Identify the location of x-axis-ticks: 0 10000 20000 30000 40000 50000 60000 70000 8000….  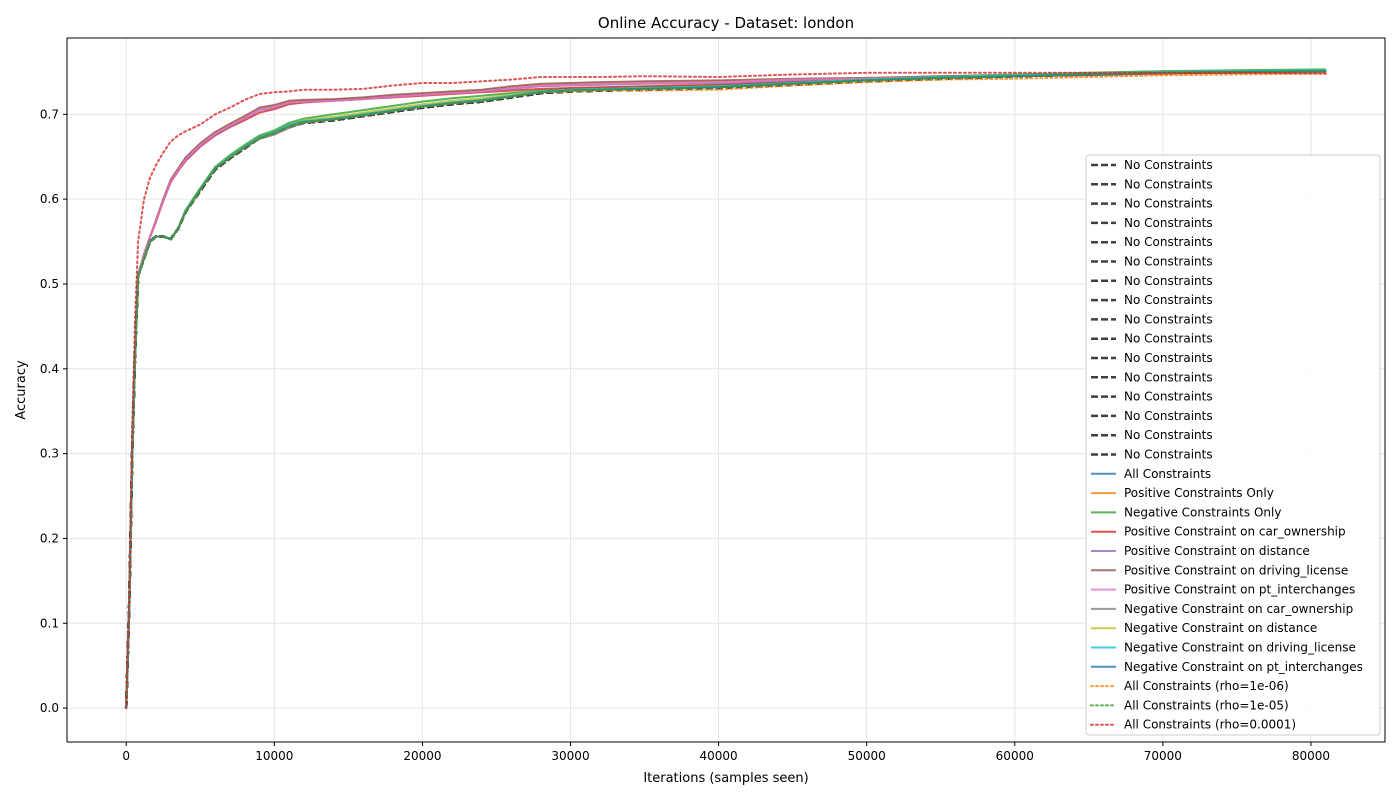
(726, 752).